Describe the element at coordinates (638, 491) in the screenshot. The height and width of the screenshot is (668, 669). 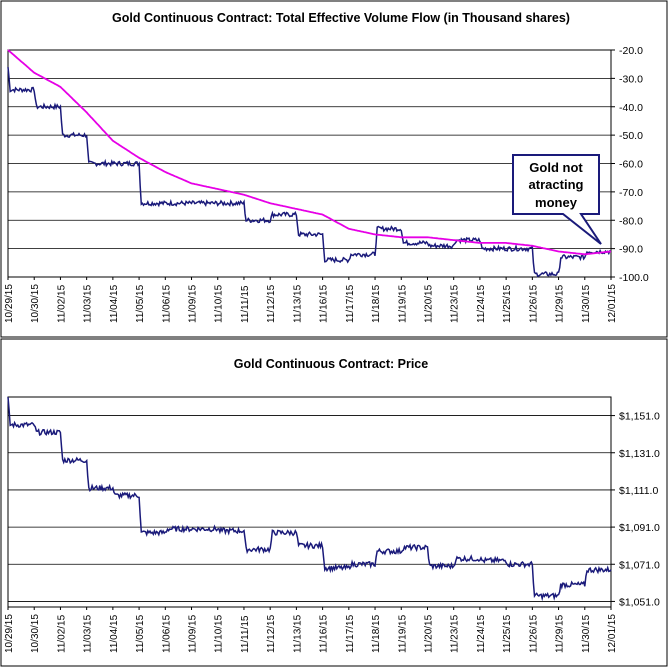
I see `y-tick-label: $1,111.0` at that location.